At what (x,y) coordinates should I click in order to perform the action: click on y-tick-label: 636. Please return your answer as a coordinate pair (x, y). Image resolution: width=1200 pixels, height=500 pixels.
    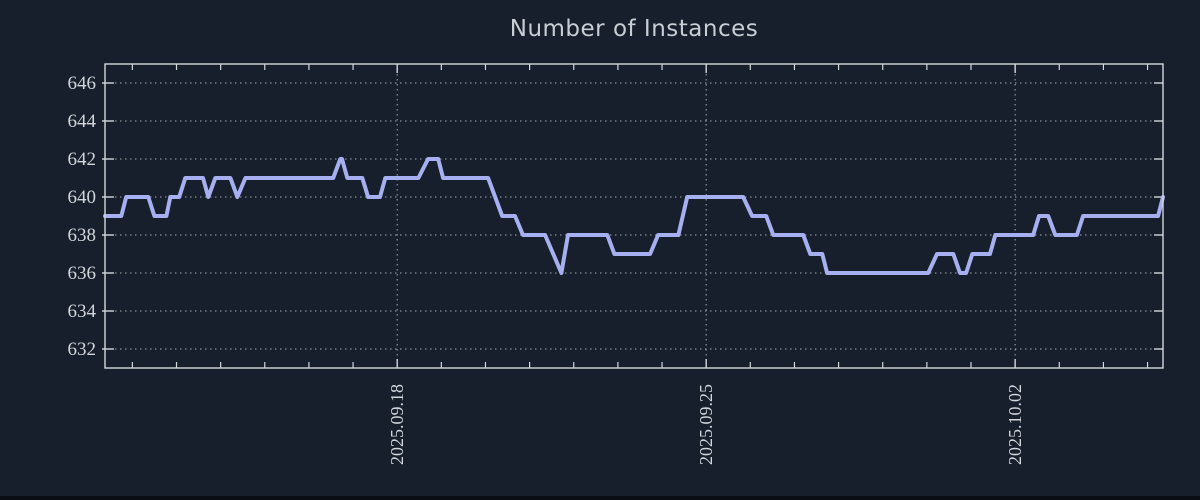
    Looking at the image, I should click on (82, 273).